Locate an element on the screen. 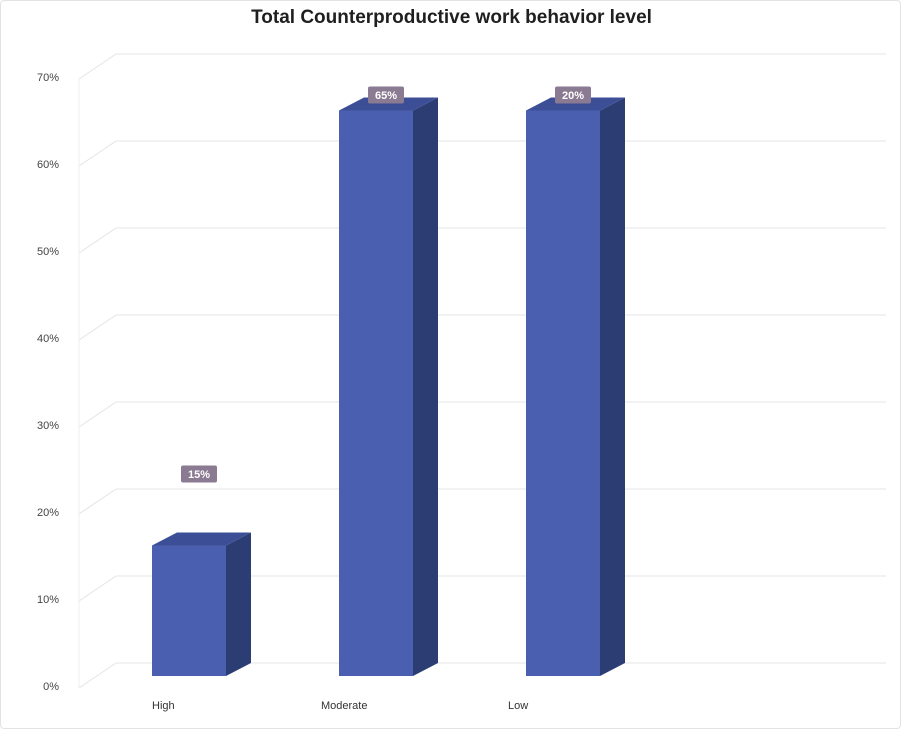 This screenshot has height=730, width=901. data-label-text: 20% is located at coordinates (573, 96).